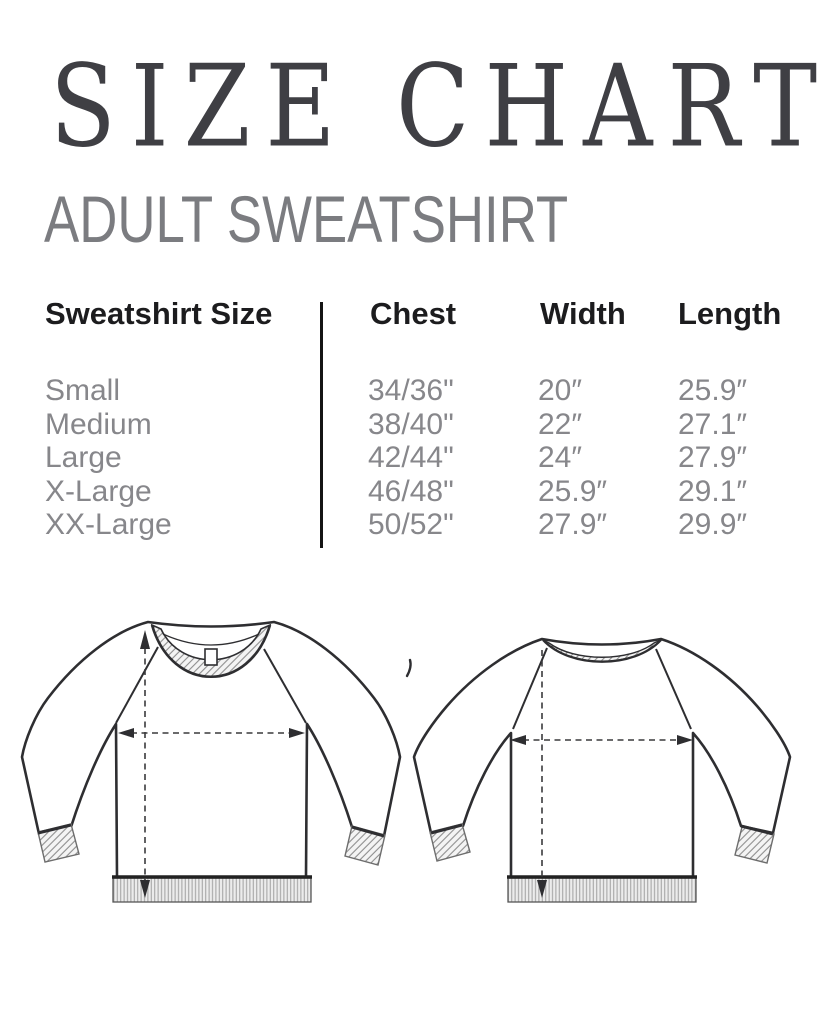  Describe the element at coordinates (602, 890) in the screenshot. I see `back-hem-band` at that location.